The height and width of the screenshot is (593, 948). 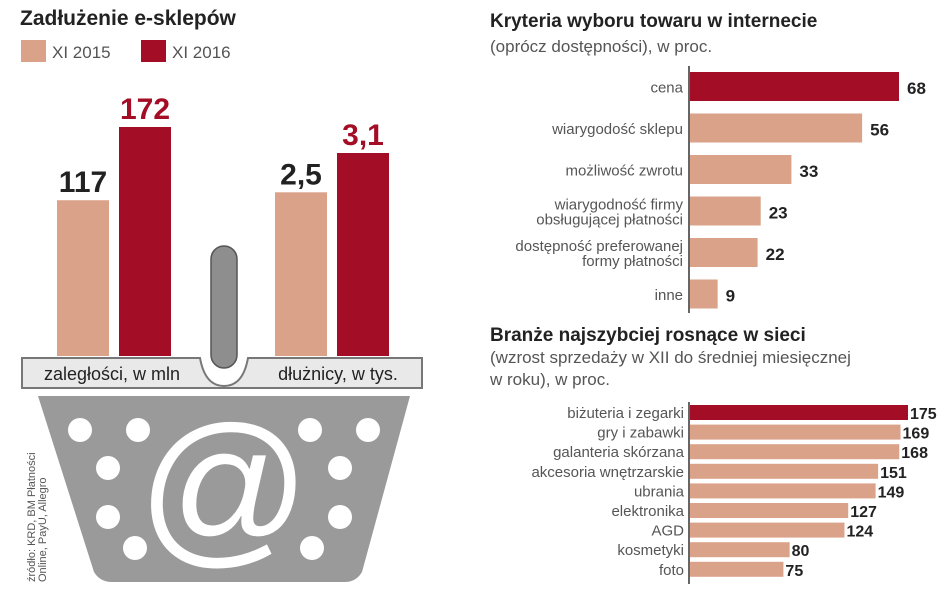 What do you see at coordinates (891, 492) in the screenshot?
I see `data-label: 149` at bounding box center [891, 492].